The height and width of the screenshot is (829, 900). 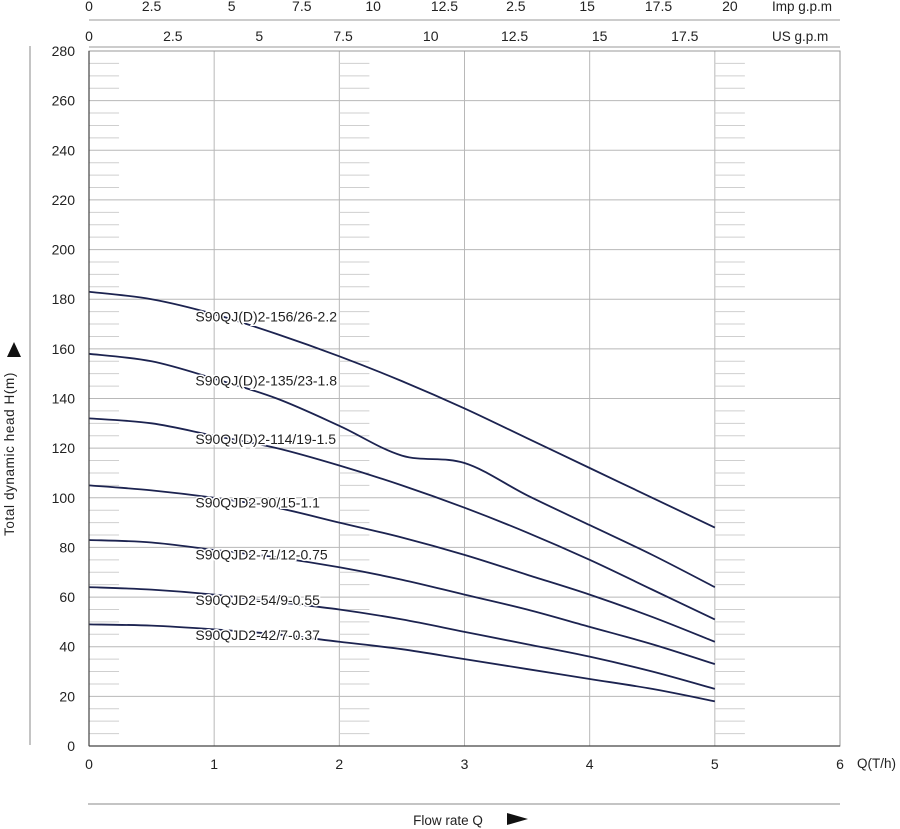 What do you see at coordinates (232, 7) in the screenshot?
I see `imp-tick-label: 5` at bounding box center [232, 7].